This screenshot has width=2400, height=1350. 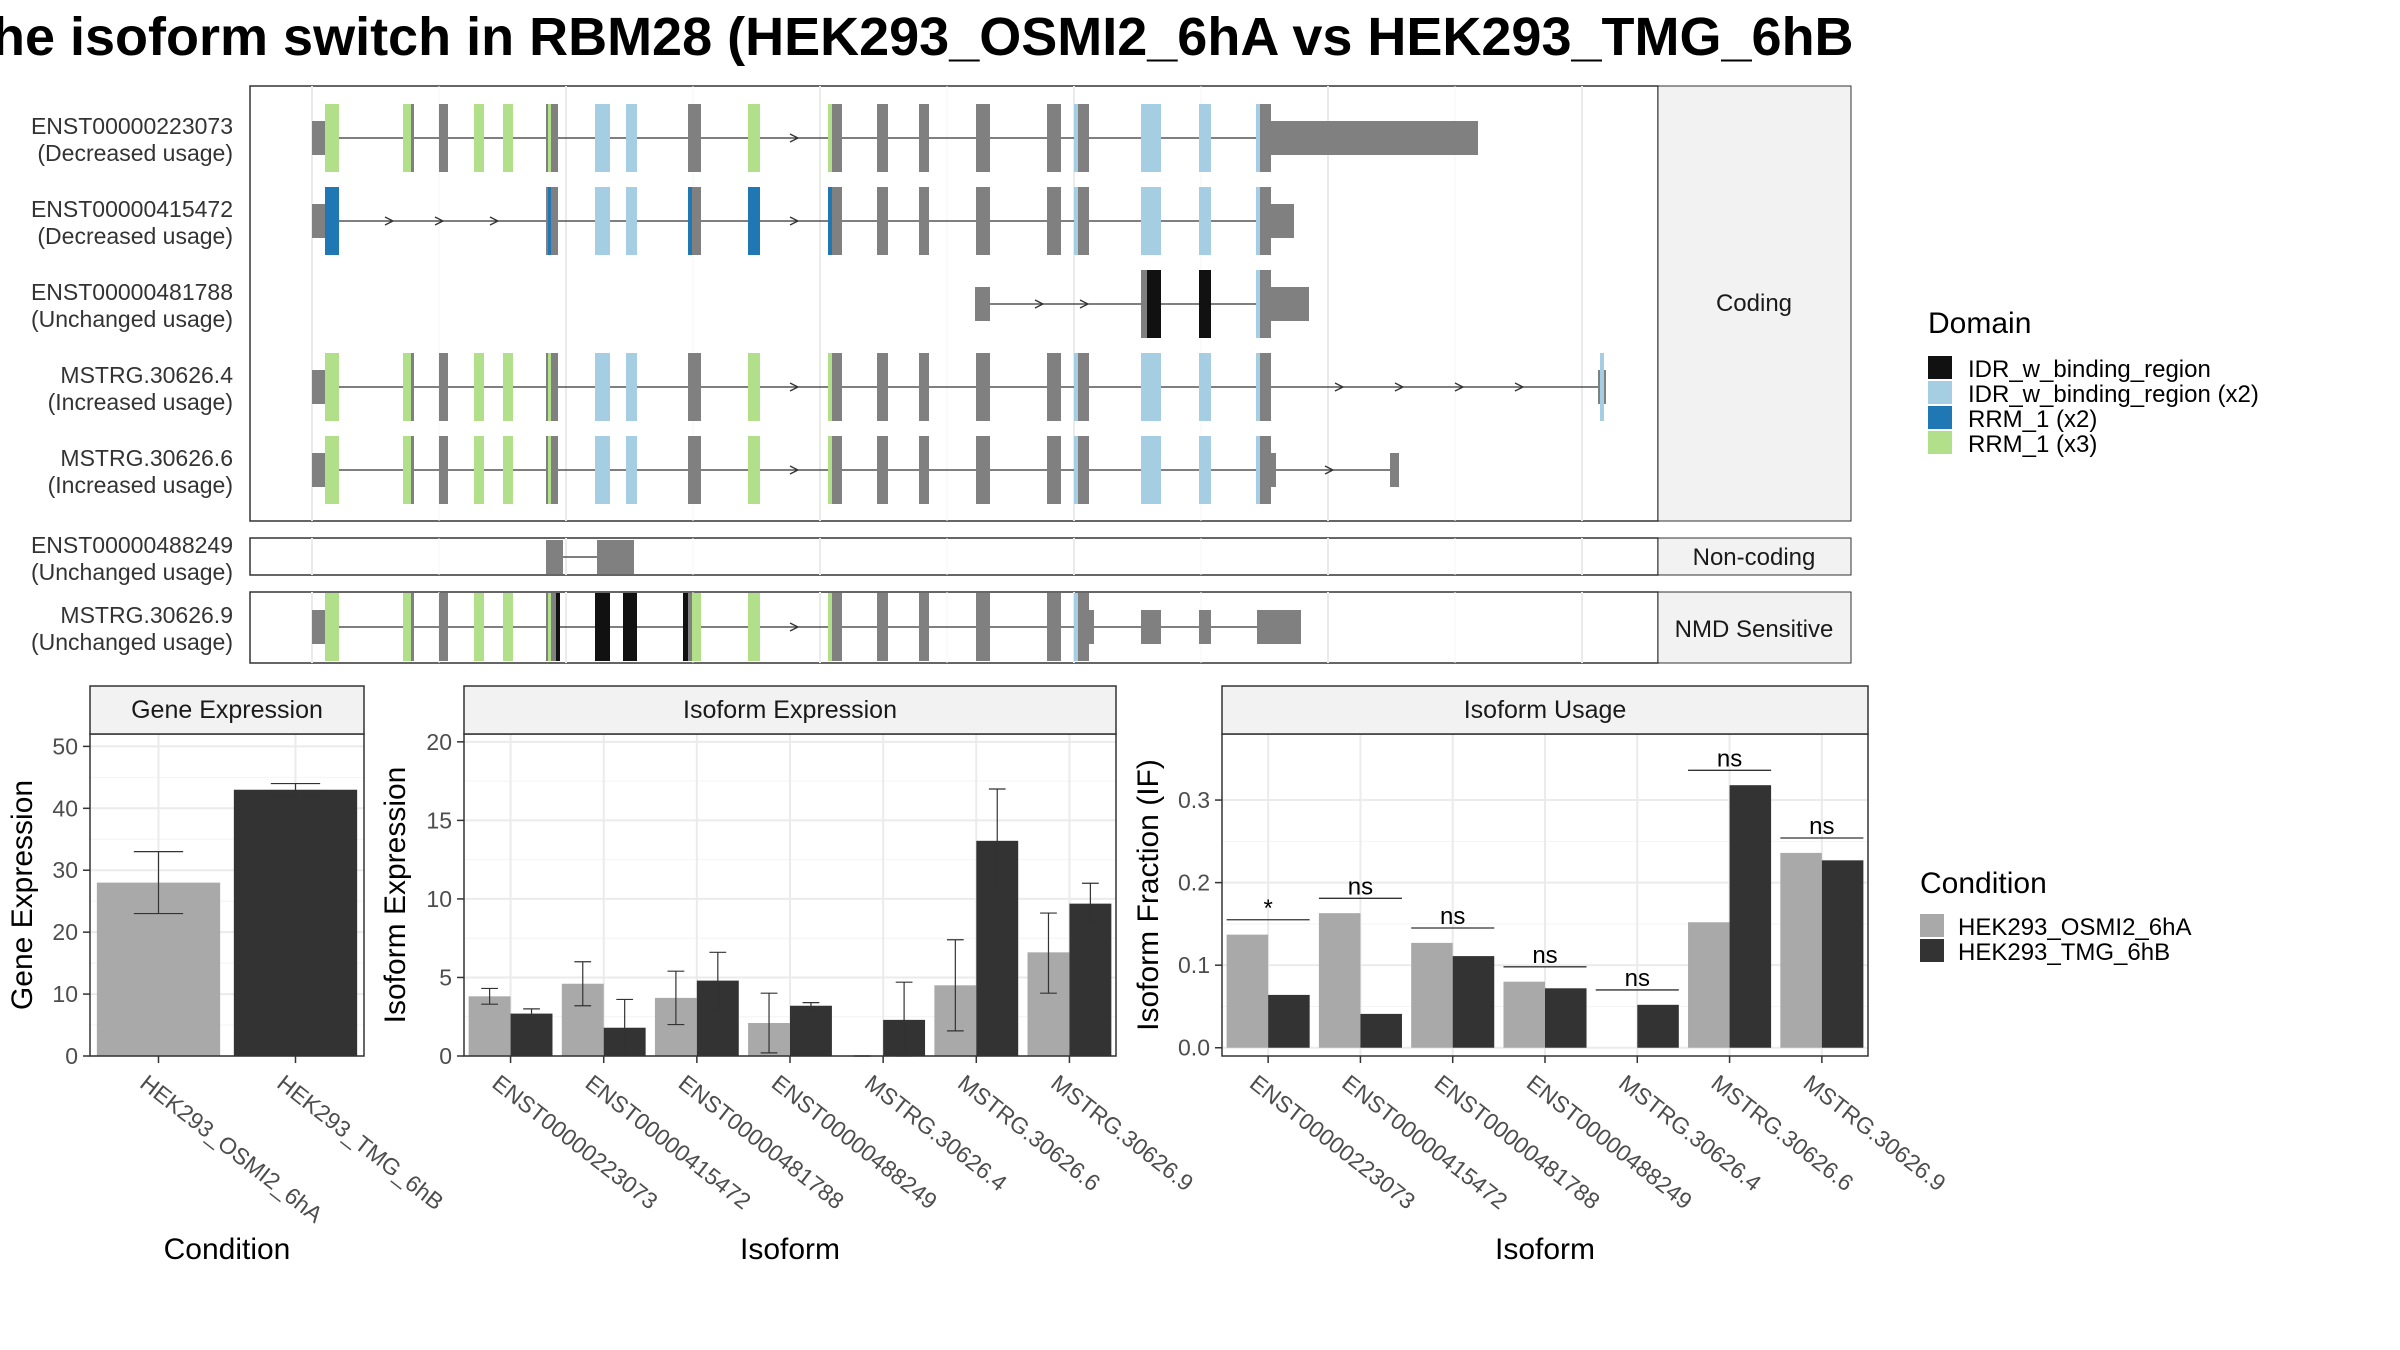 I want to click on transcript-row: ENST00000488249(Unchanged usage), so click(x=332, y=558).